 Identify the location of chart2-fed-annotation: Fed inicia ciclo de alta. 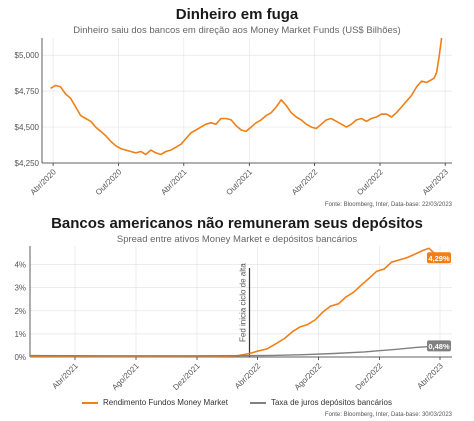
(243, 302).